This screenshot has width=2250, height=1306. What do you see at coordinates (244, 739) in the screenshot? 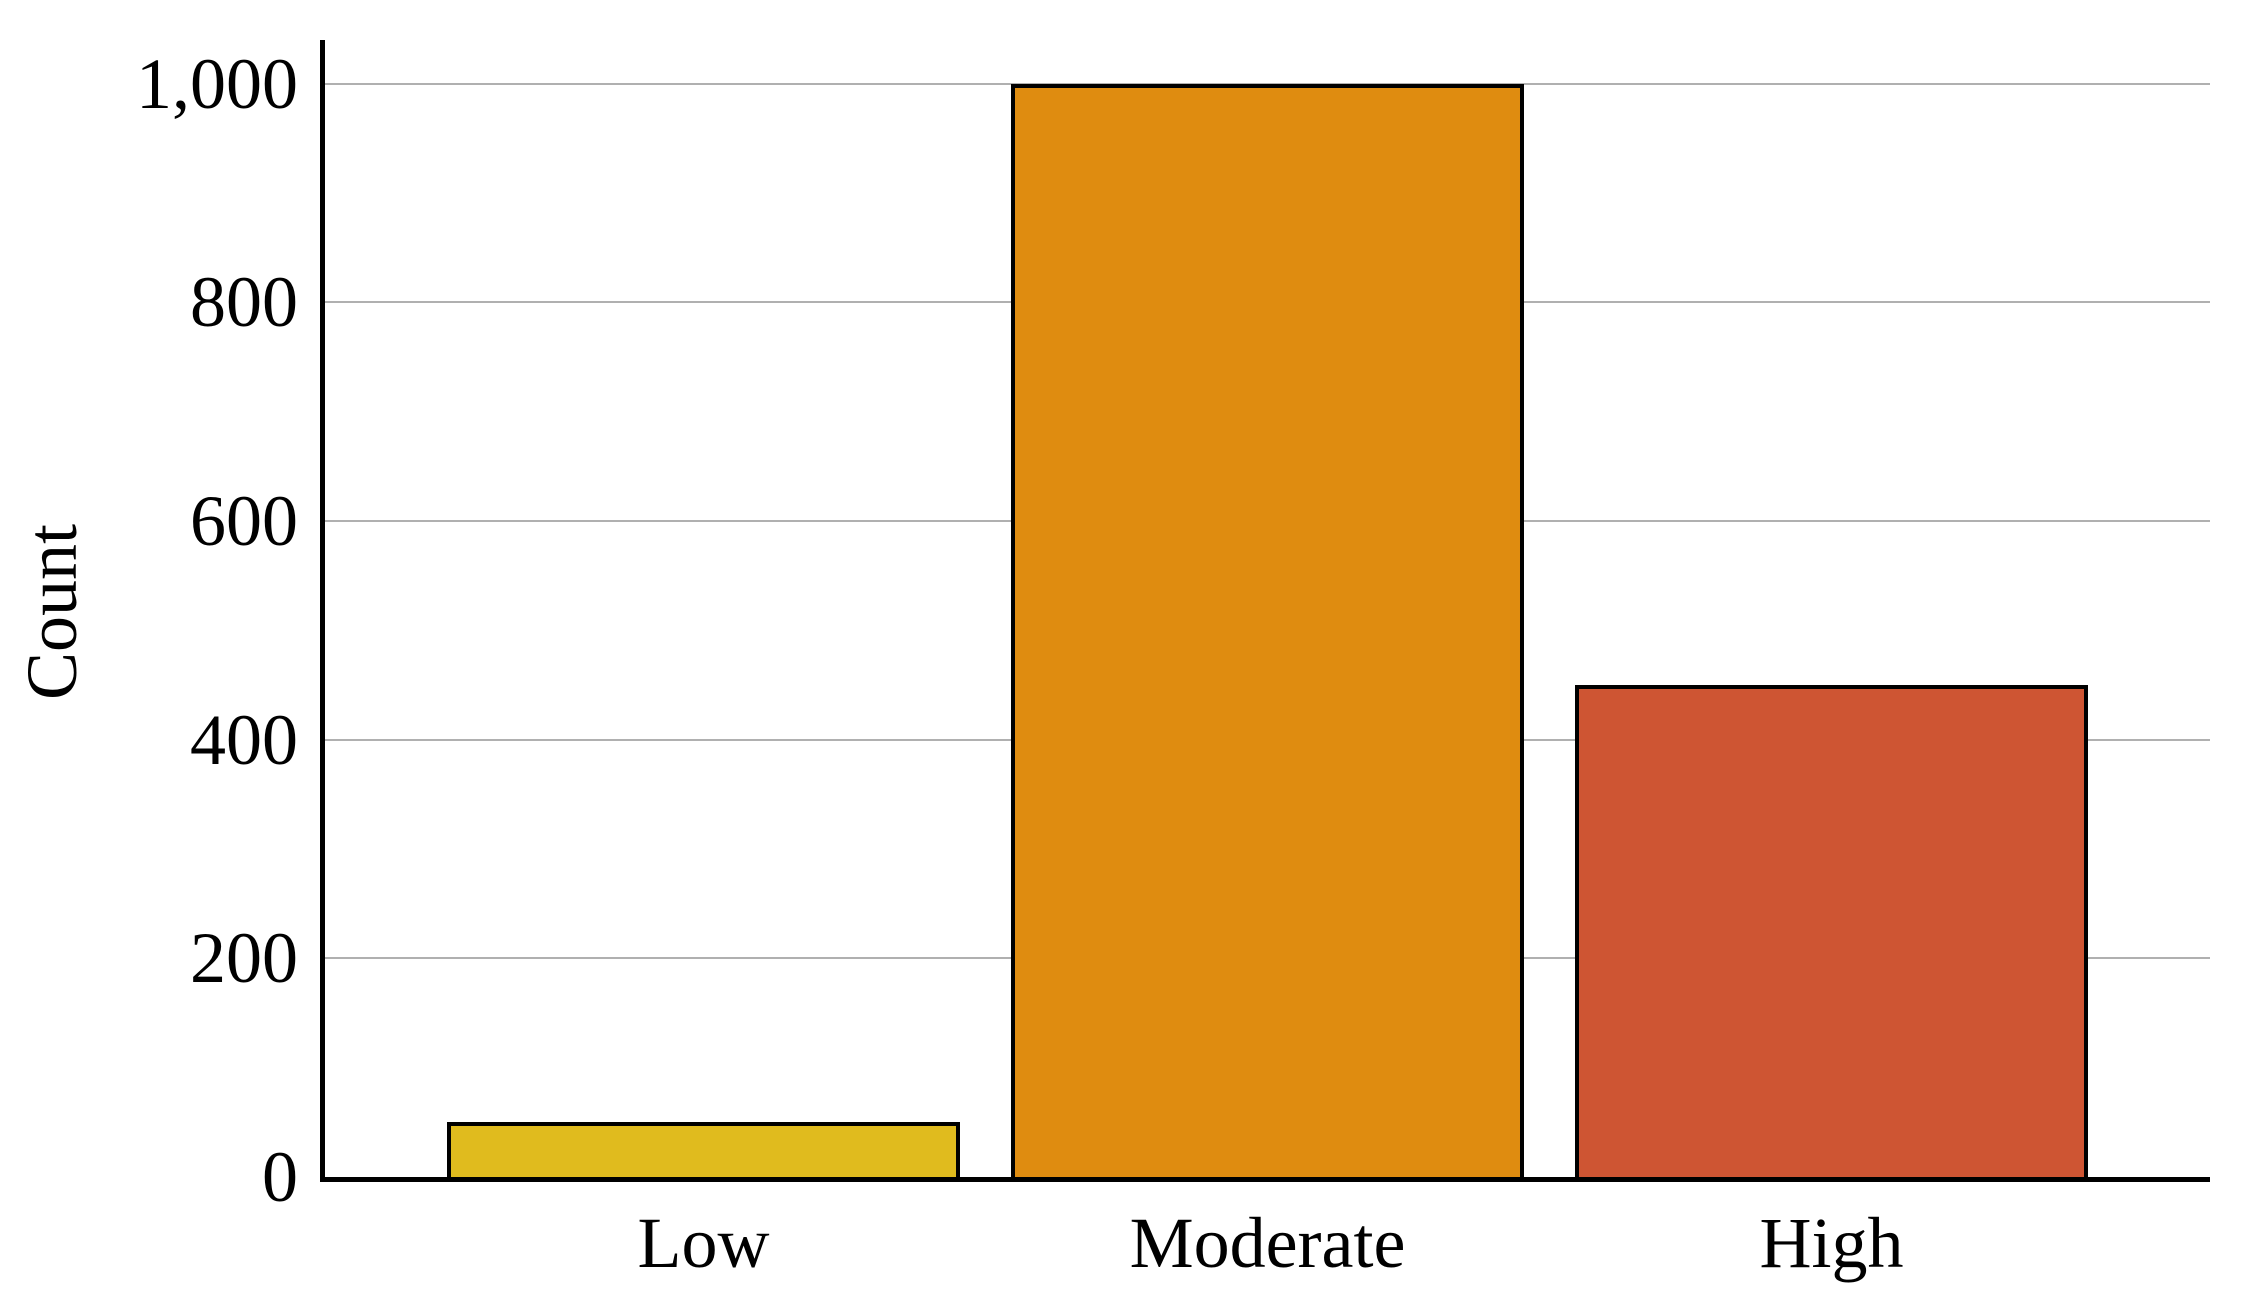
I see `y-tick-label-400: 400` at bounding box center [244, 739].